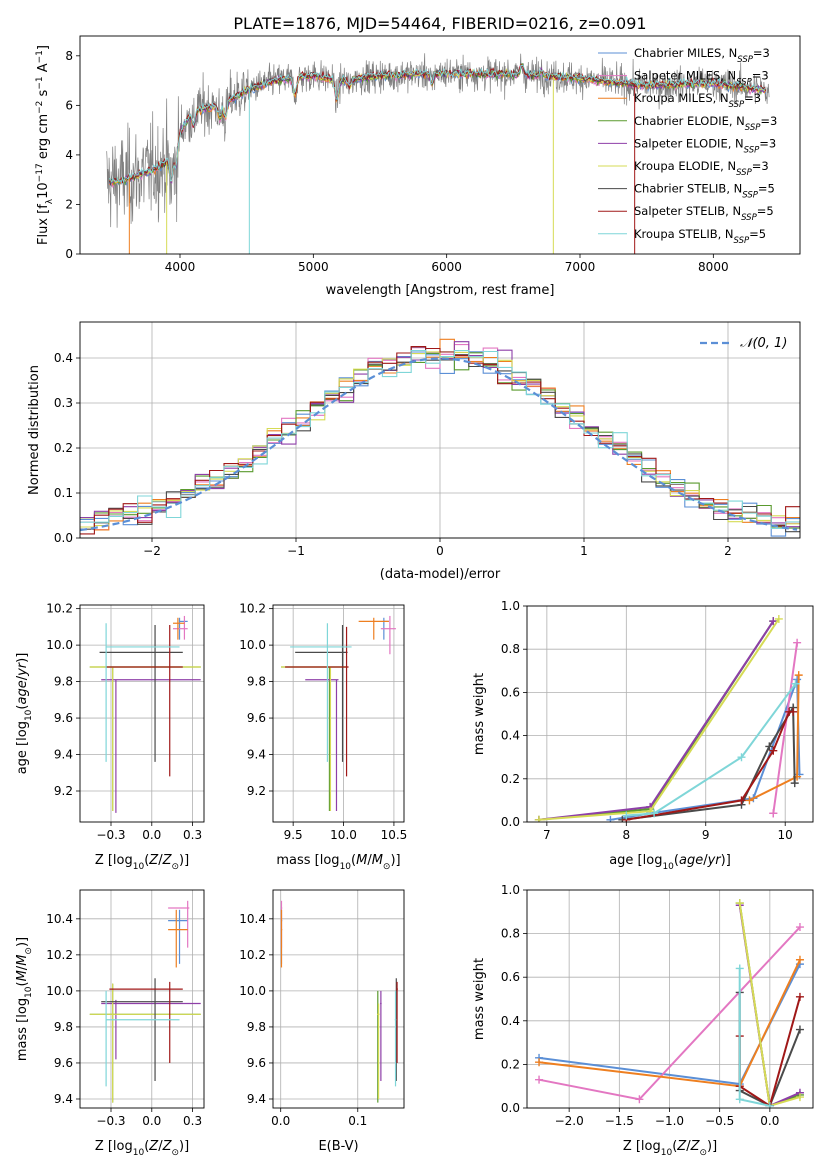 The width and height of the screenshot is (819, 1170). Describe the element at coordinates (713, 267) in the screenshot. I see `x-tick-label: 8000` at that location.